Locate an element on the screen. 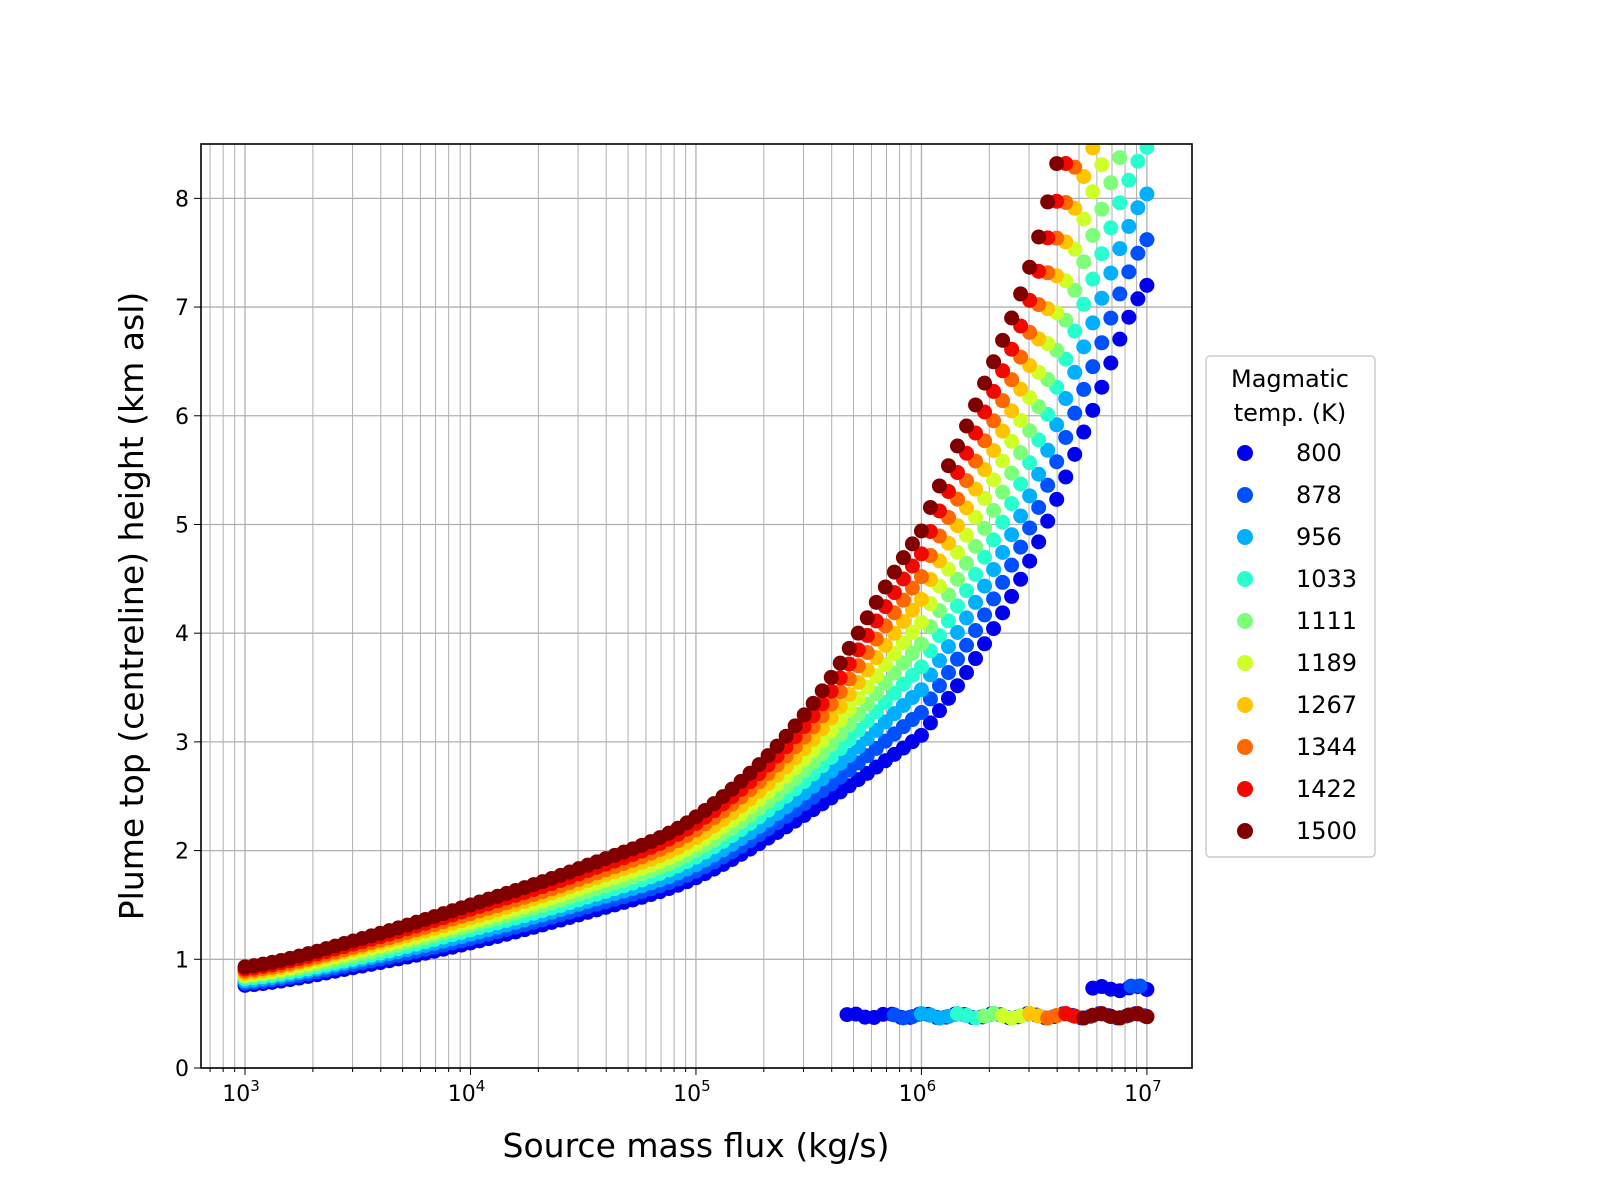  legend-label: 1111 is located at coordinates (1326, 621).